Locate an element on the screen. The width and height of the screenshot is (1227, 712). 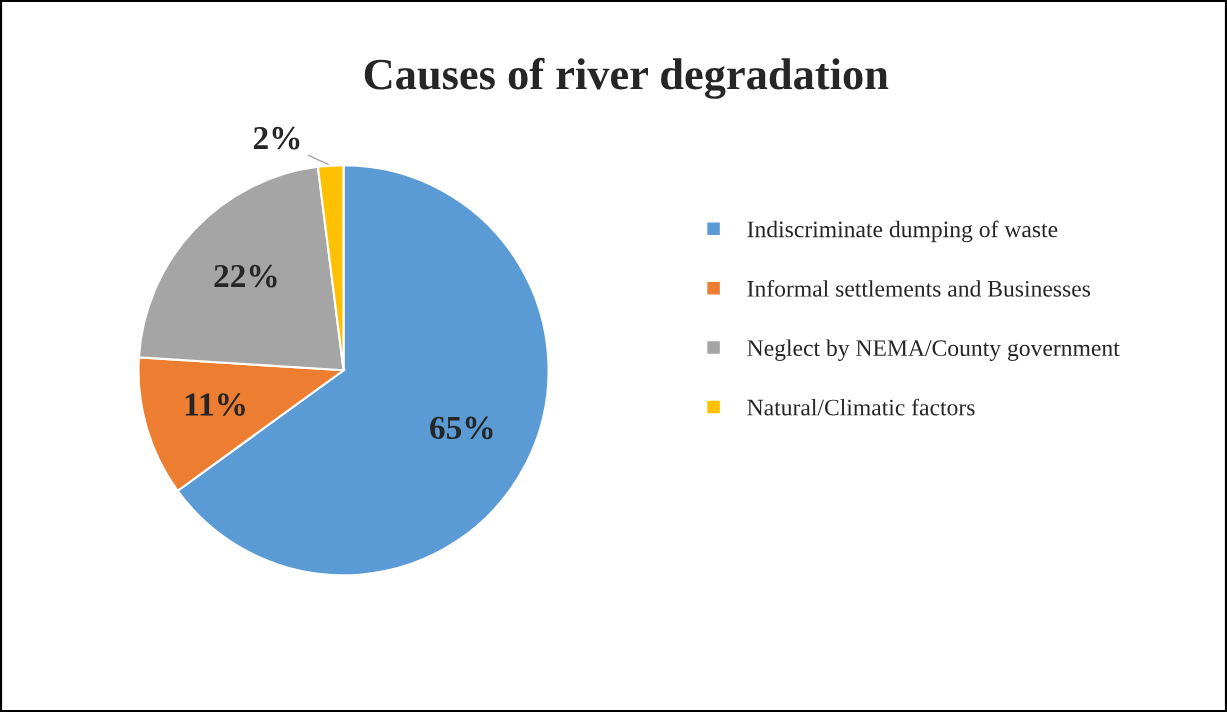
legend-label: Neglect by NEMA/County government is located at coordinates (933, 350).